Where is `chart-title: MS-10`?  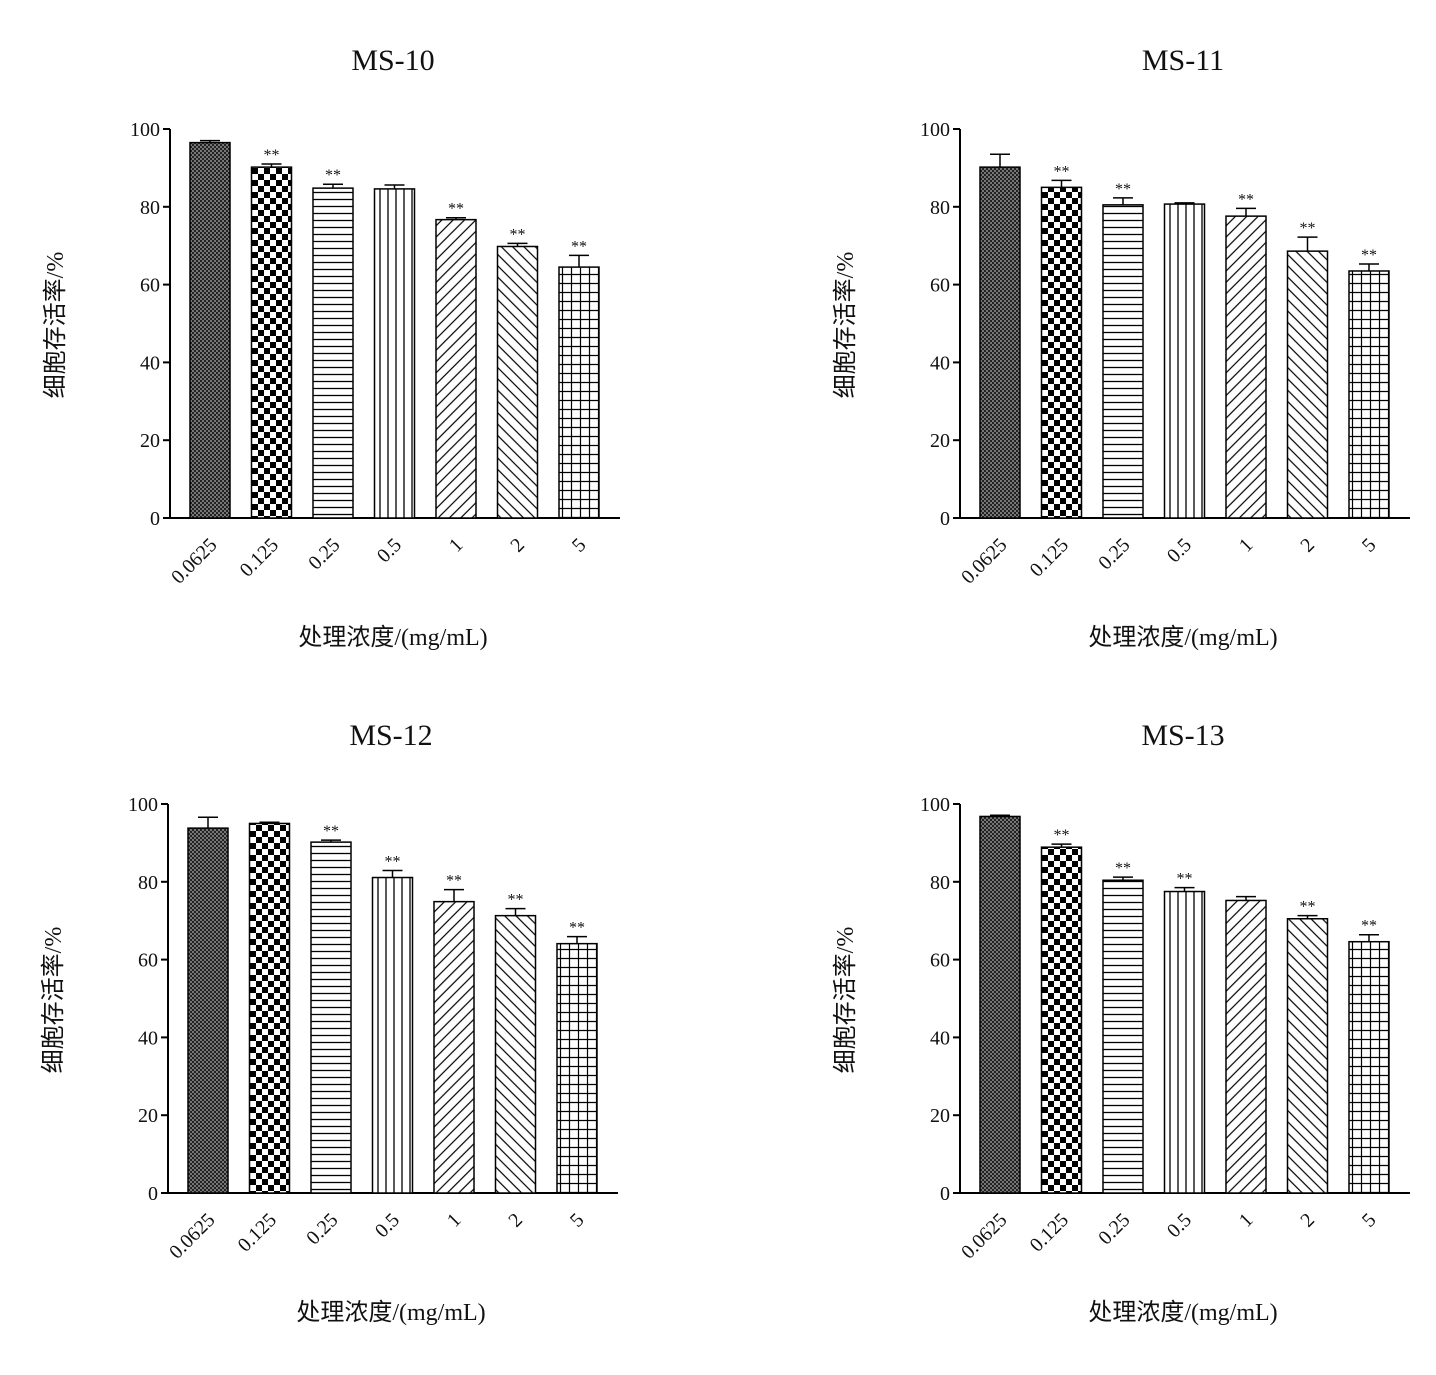
chart-title: MS-10 is located at coordinates (392, 60).